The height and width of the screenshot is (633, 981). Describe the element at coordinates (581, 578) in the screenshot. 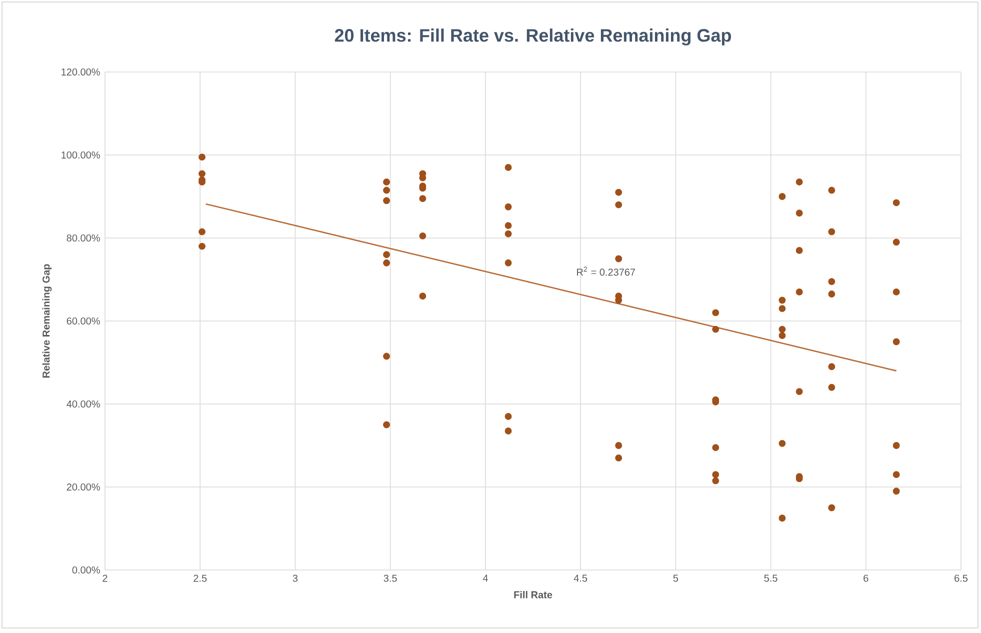

I see `x-tick-label: 4.5` at that location.